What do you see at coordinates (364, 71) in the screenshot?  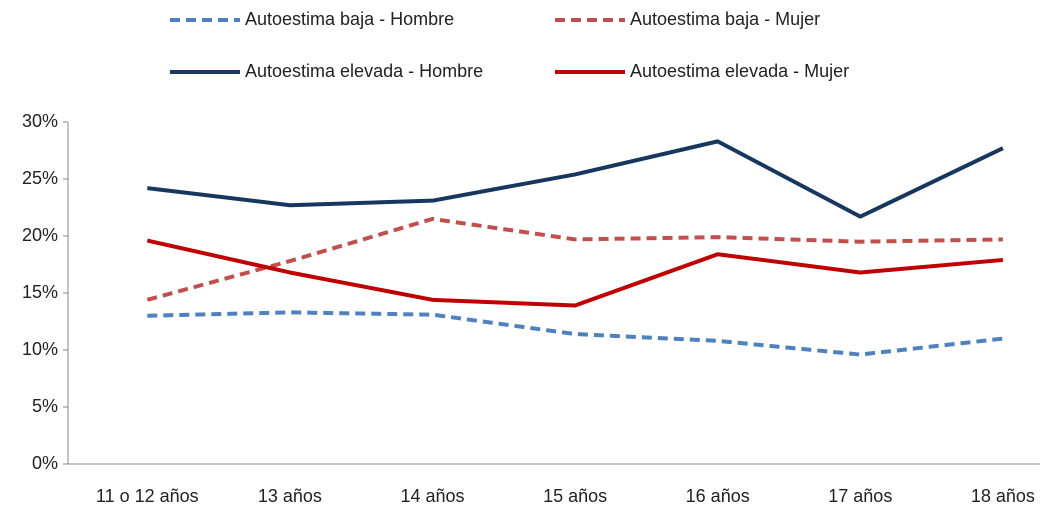 I see `legend-label: Autoestima elevada - Hombre` at bounding box center [364, 71].